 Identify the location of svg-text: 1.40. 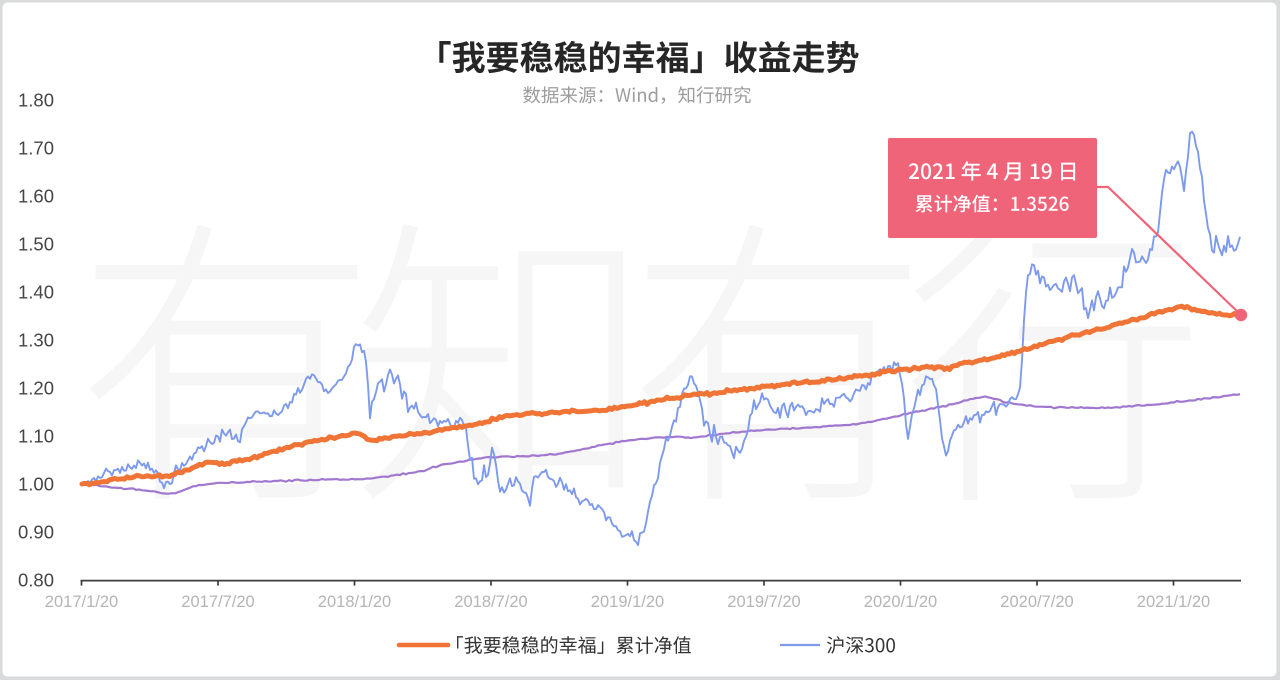
(36, 292).